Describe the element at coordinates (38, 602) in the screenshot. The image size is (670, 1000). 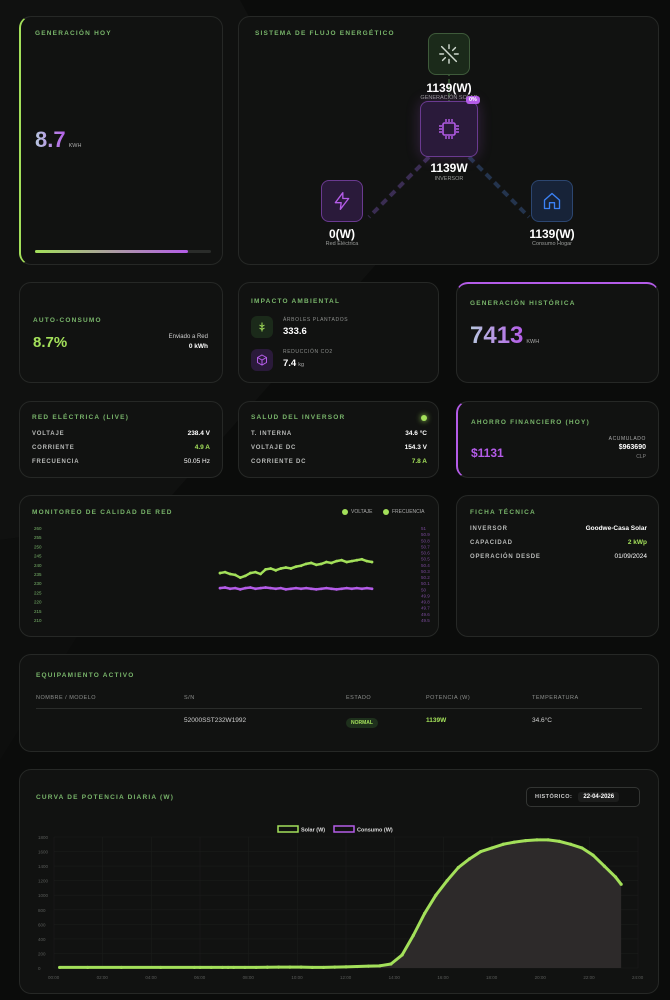
I see `y-left-tick: 220` at that location.